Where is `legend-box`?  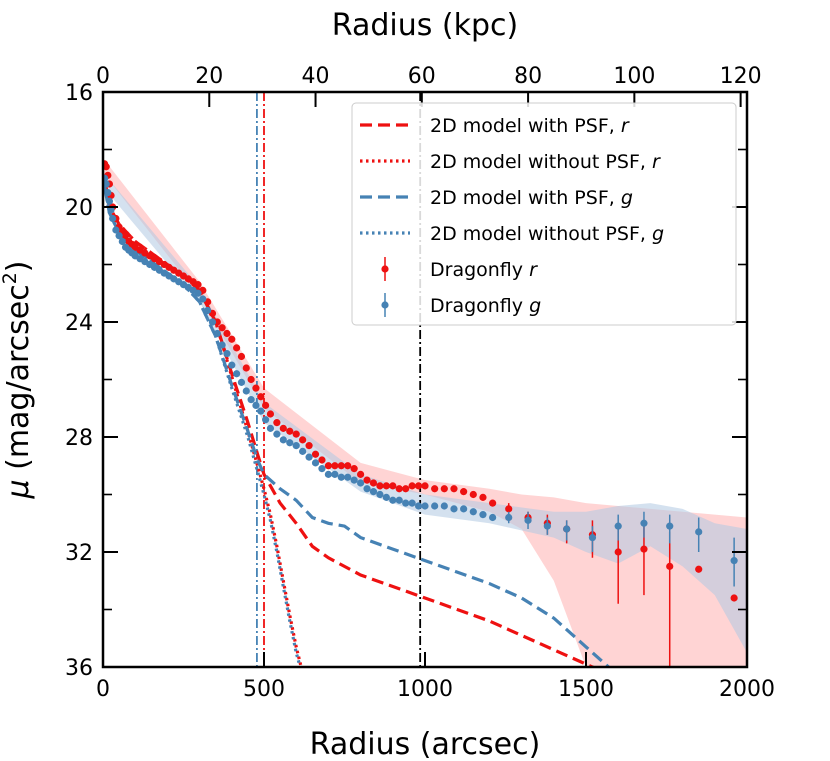
legend-box is located at coordinates (544, 214).